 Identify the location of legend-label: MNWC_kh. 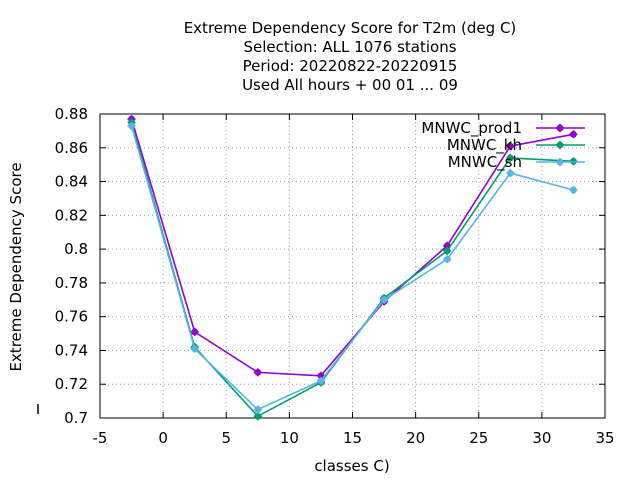
(484, 145).